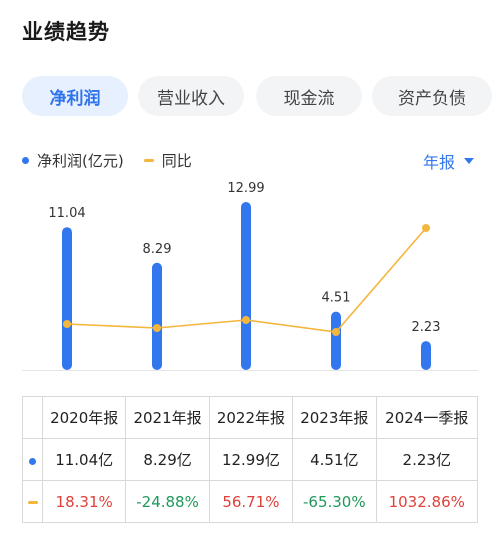 The width and height of the screenshot is (500, 544). What do you see at coordinates (334, 459) in the screenshot?
I see `profit-cell: 4.51亿` at bounding box center [334, 459].